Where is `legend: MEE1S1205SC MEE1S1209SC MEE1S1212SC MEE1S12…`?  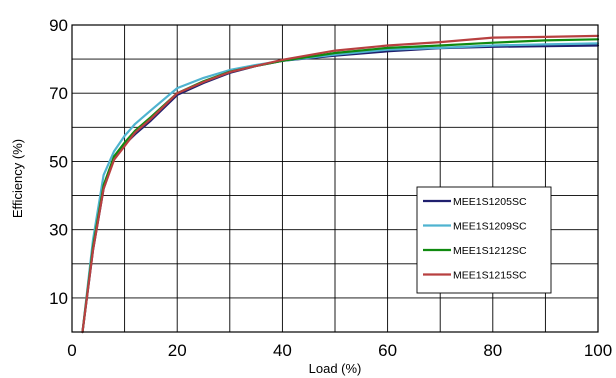
legend: MEE1S1205SC MEE1S1209SC MEE1S1212SC MEE1S12… is located at coordinates (484, 240).